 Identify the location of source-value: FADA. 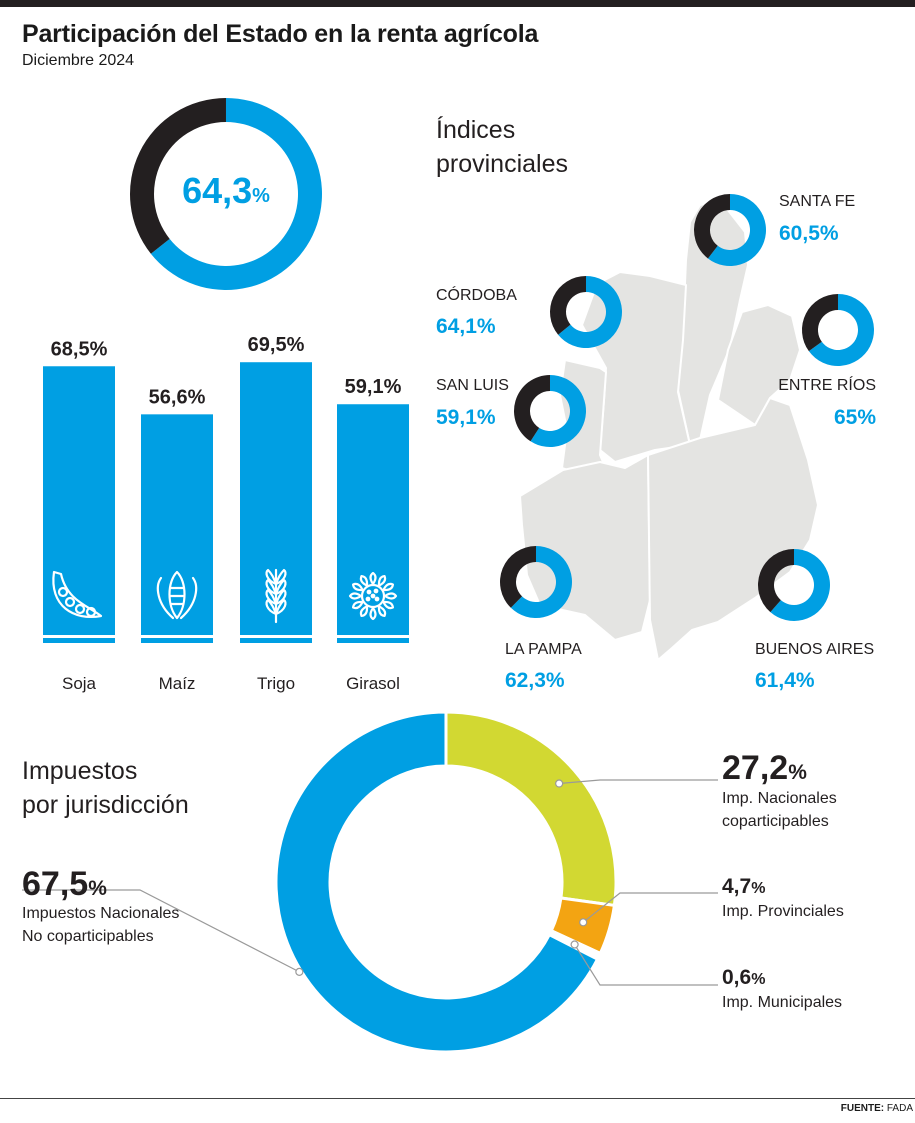
(899, 1108).